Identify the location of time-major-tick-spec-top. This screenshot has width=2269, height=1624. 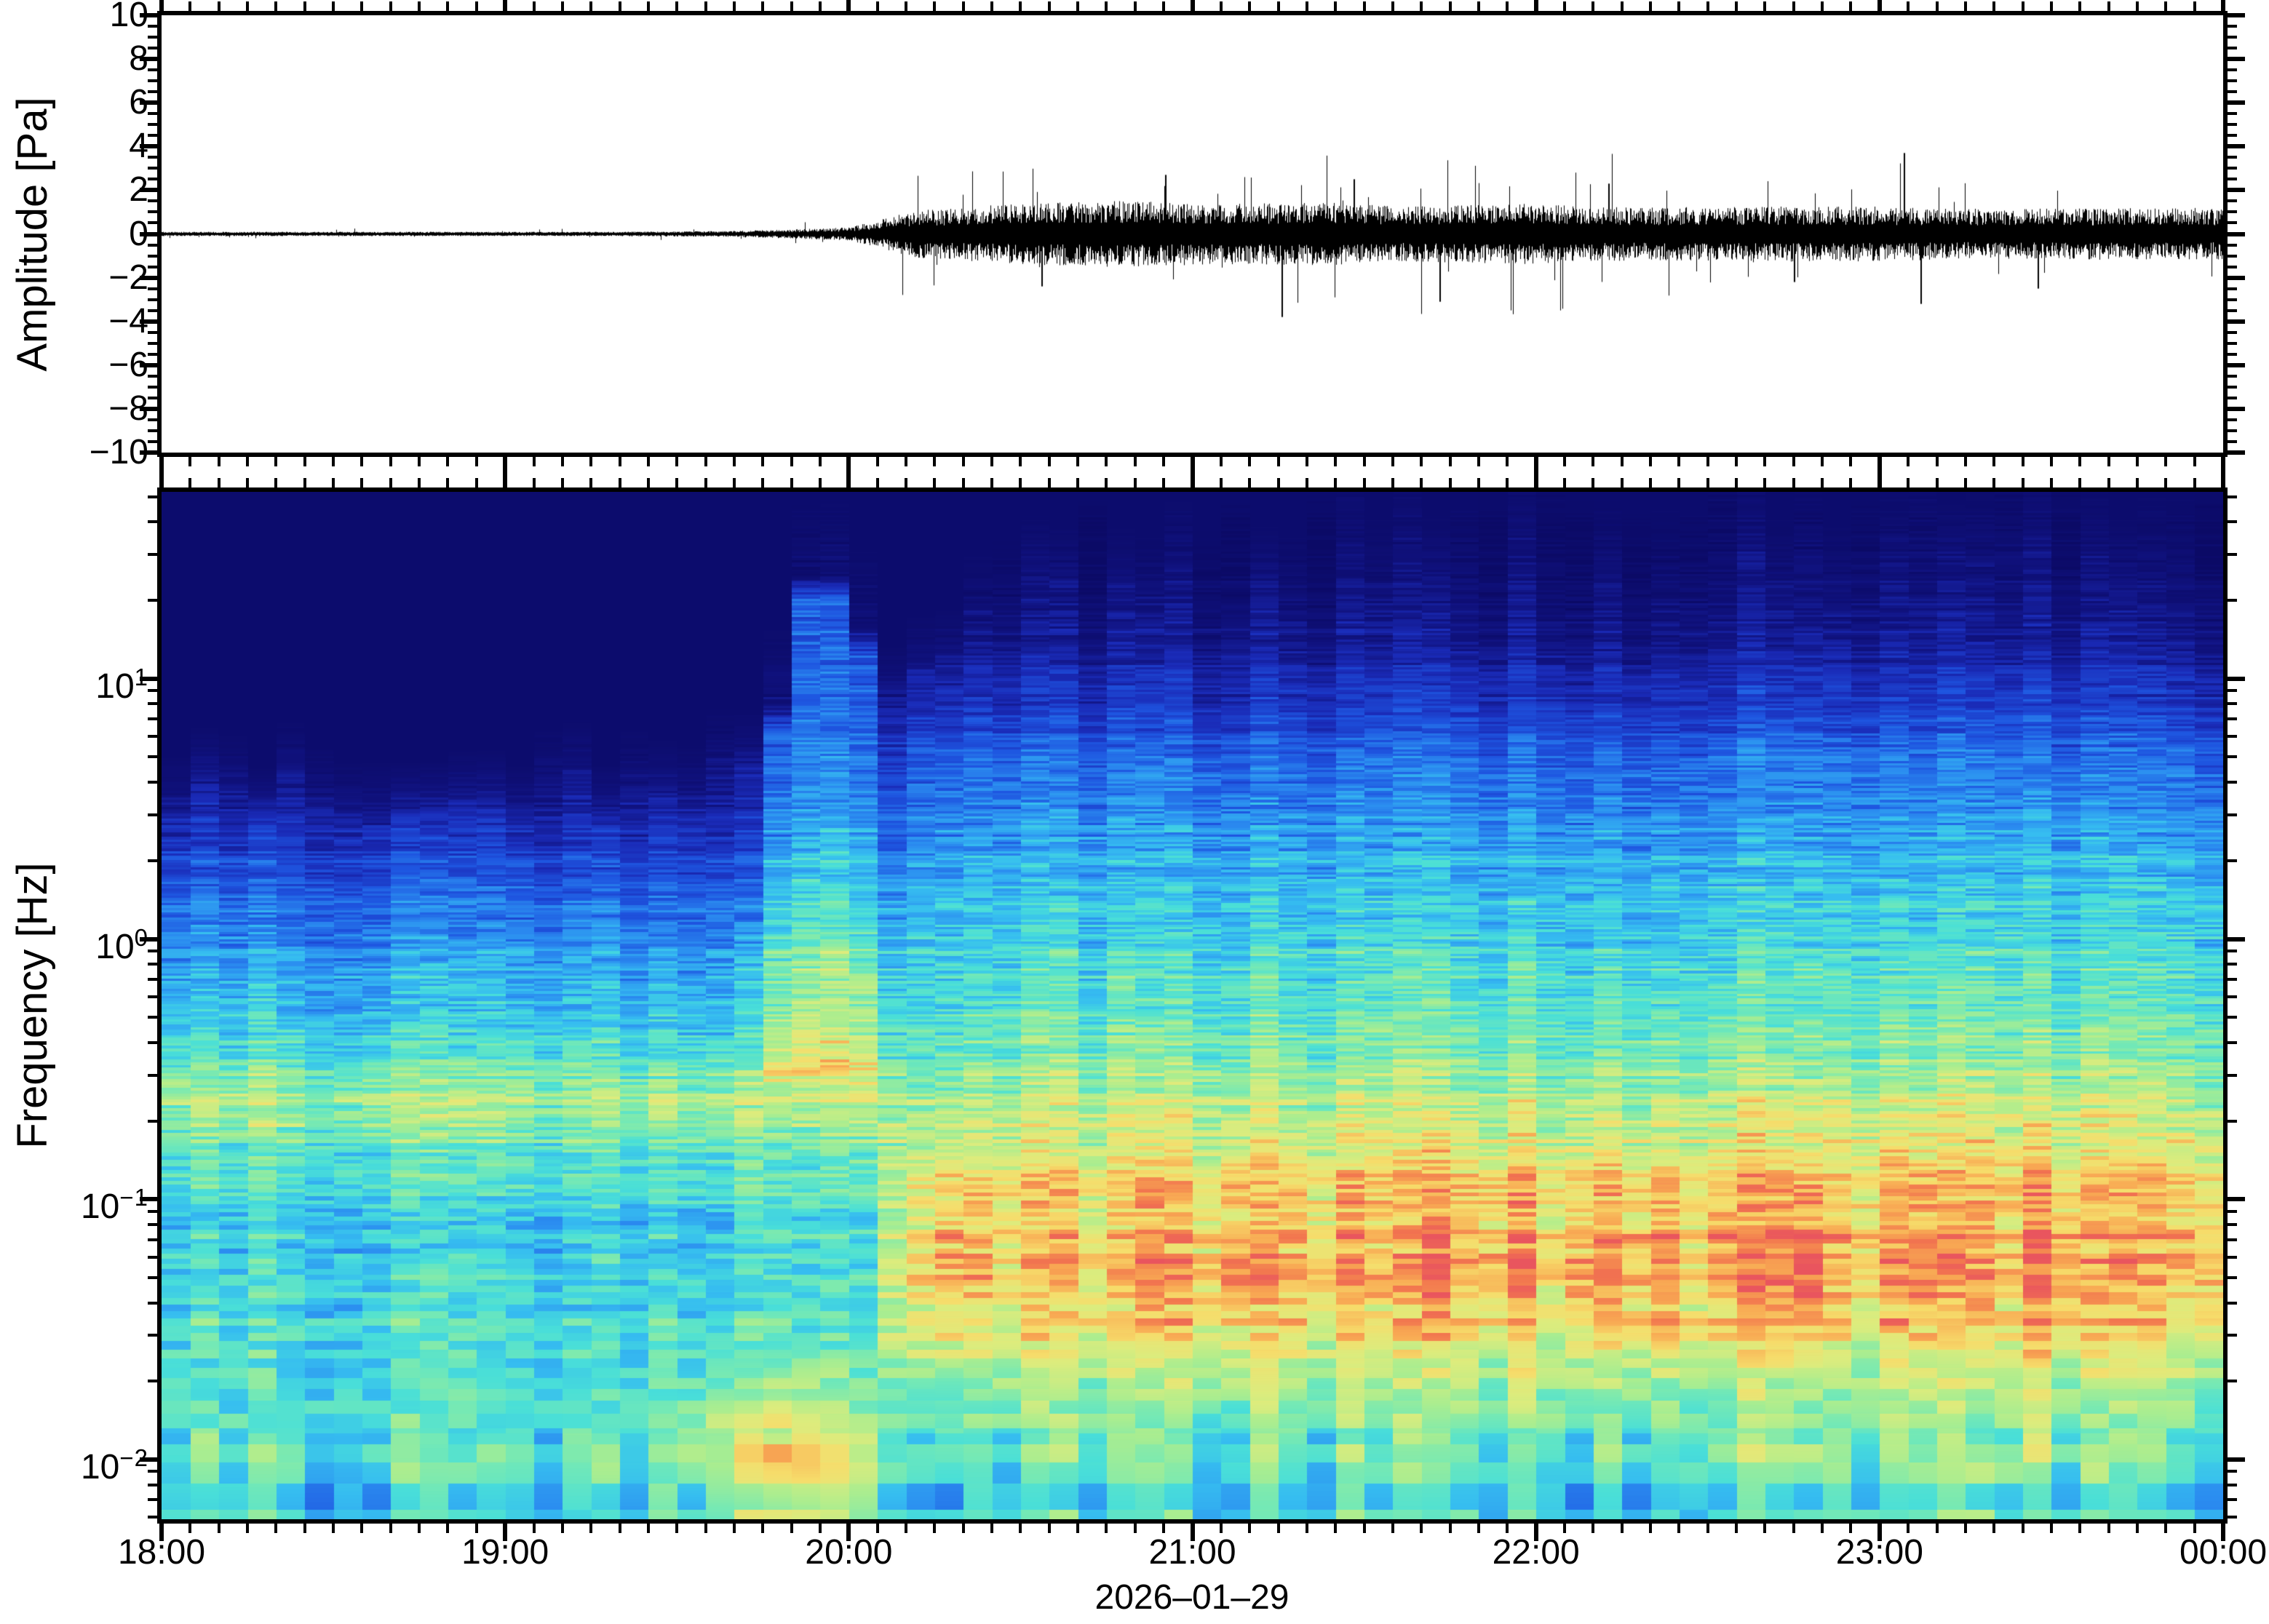
(506, 478).